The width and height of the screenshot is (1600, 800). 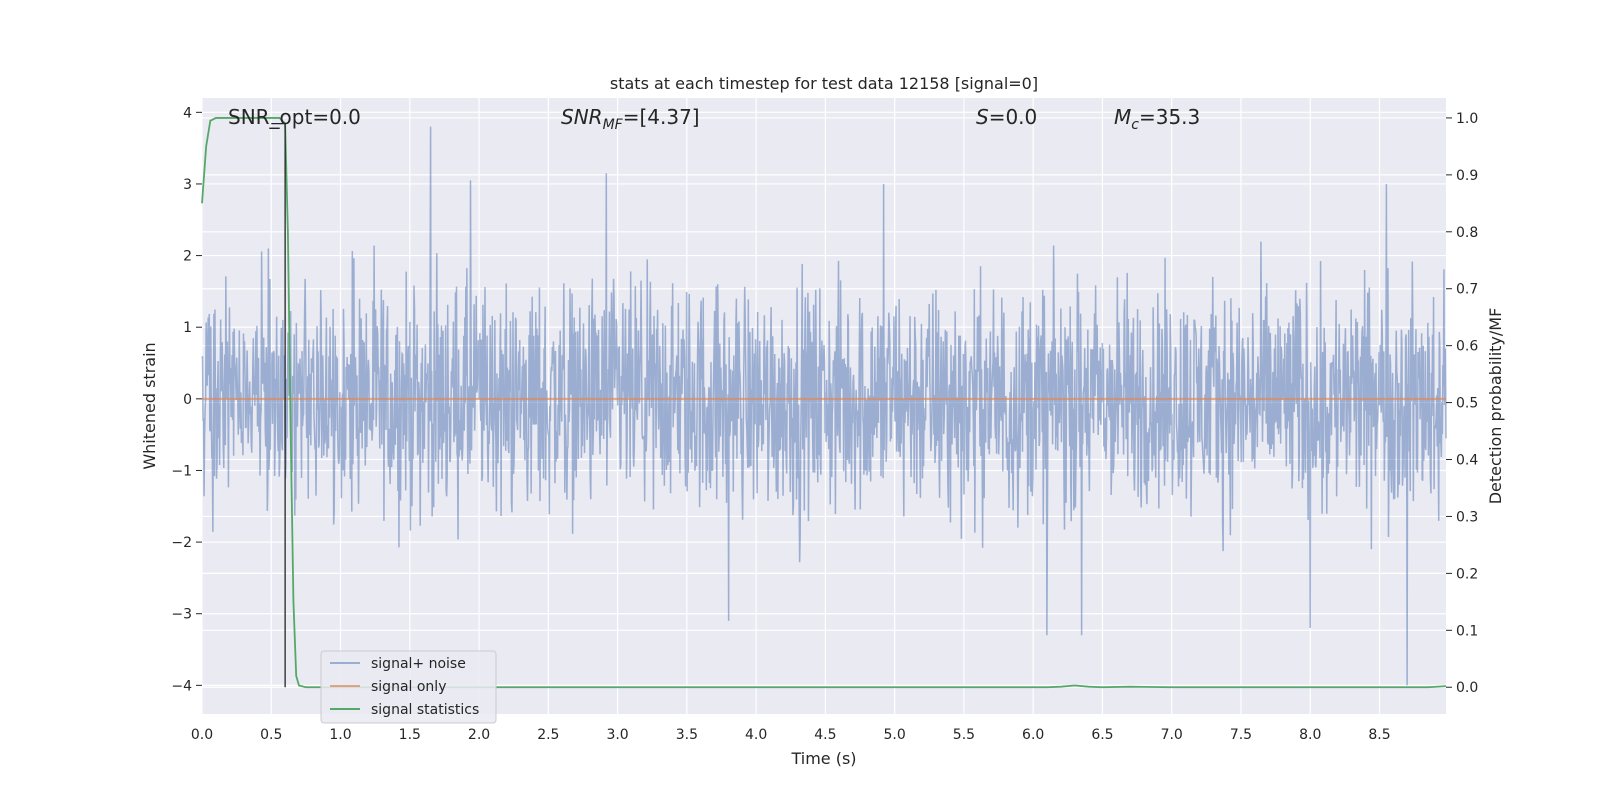 I want to click on y2-axis-ticks: 1.0 0.9 0.8 0.7 0.6 0.5 0.4 0.3 0.2 0.1 0.0, so click(x=1462, y=403).